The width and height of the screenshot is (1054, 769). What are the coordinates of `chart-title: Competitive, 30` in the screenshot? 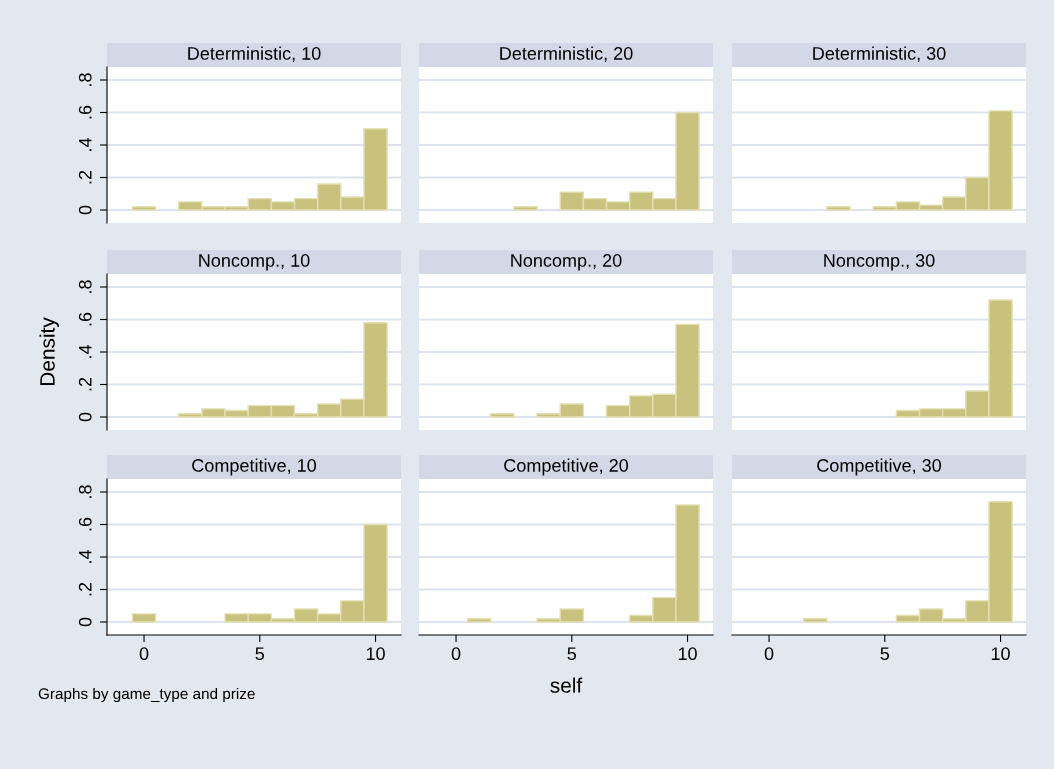 It's located at (879, 467).